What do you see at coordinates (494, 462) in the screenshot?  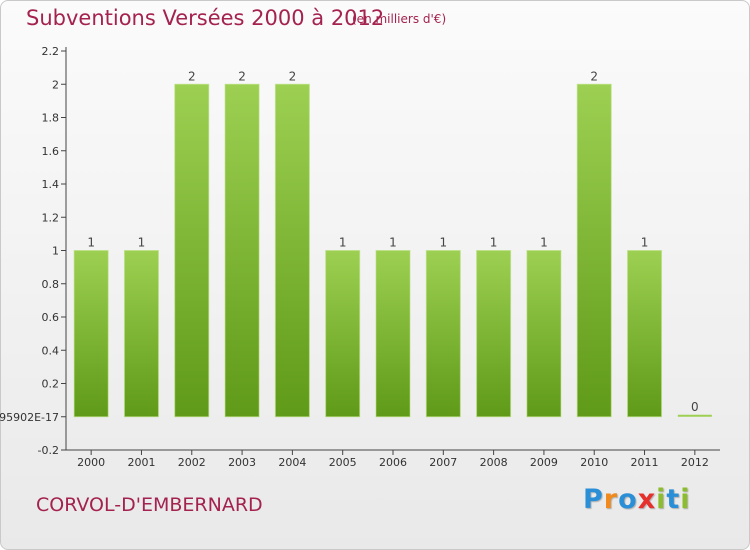 I see `x-tick-label: 2008` at bounding box center [494, 462].